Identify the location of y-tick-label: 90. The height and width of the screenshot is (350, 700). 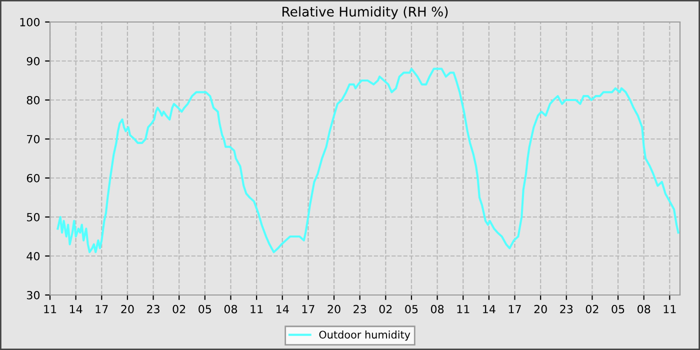
(33, 61).